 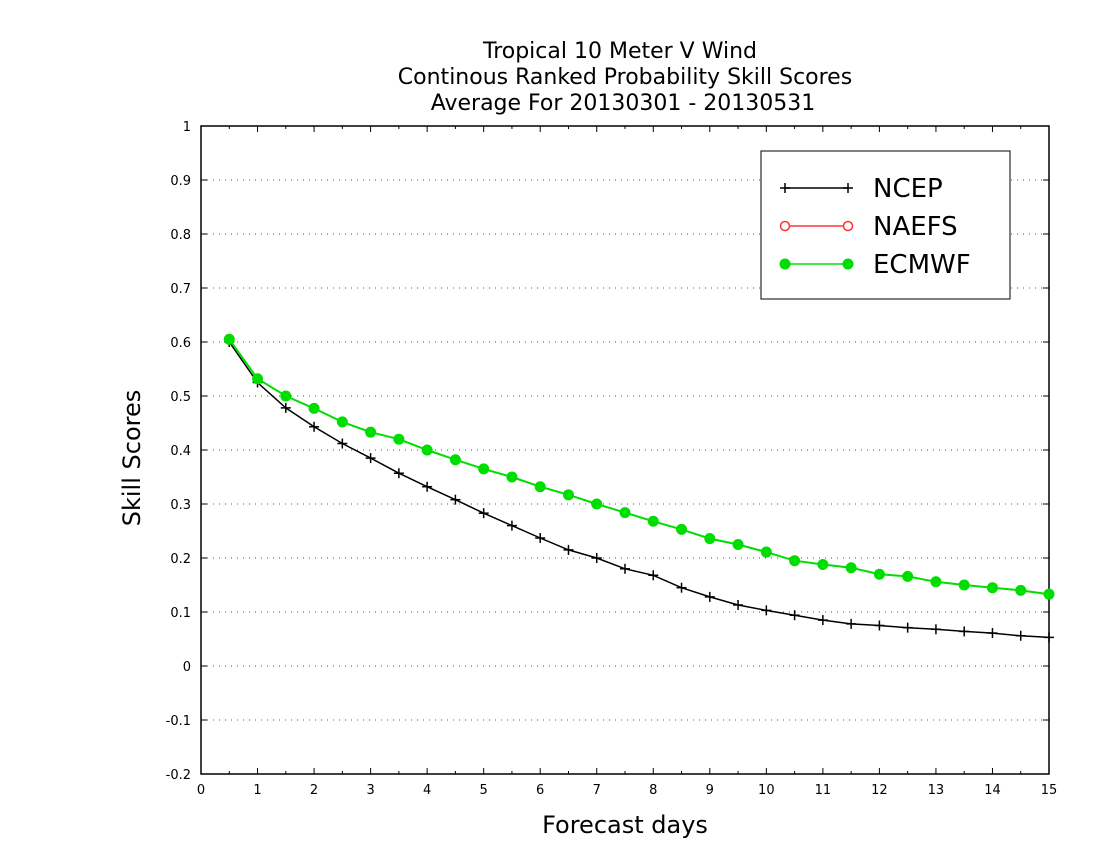 What do you see at coordinates (908, 189) in the screenshot?
I see `legend-label-ncep: NCEP` at bounding box center [908, 189].